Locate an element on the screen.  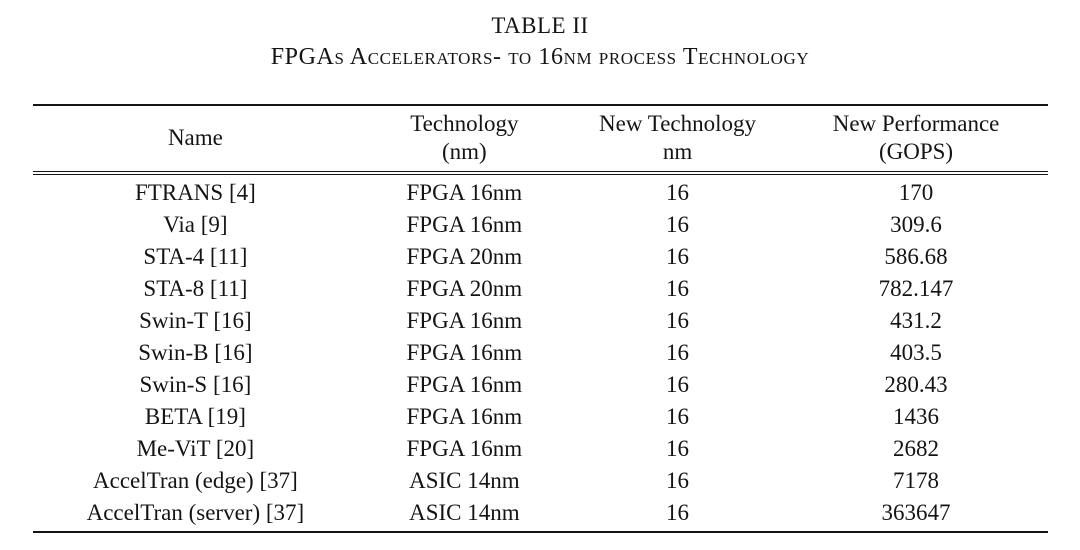
cell-name: Swin-T [16] is located at coordinates (195, 320).